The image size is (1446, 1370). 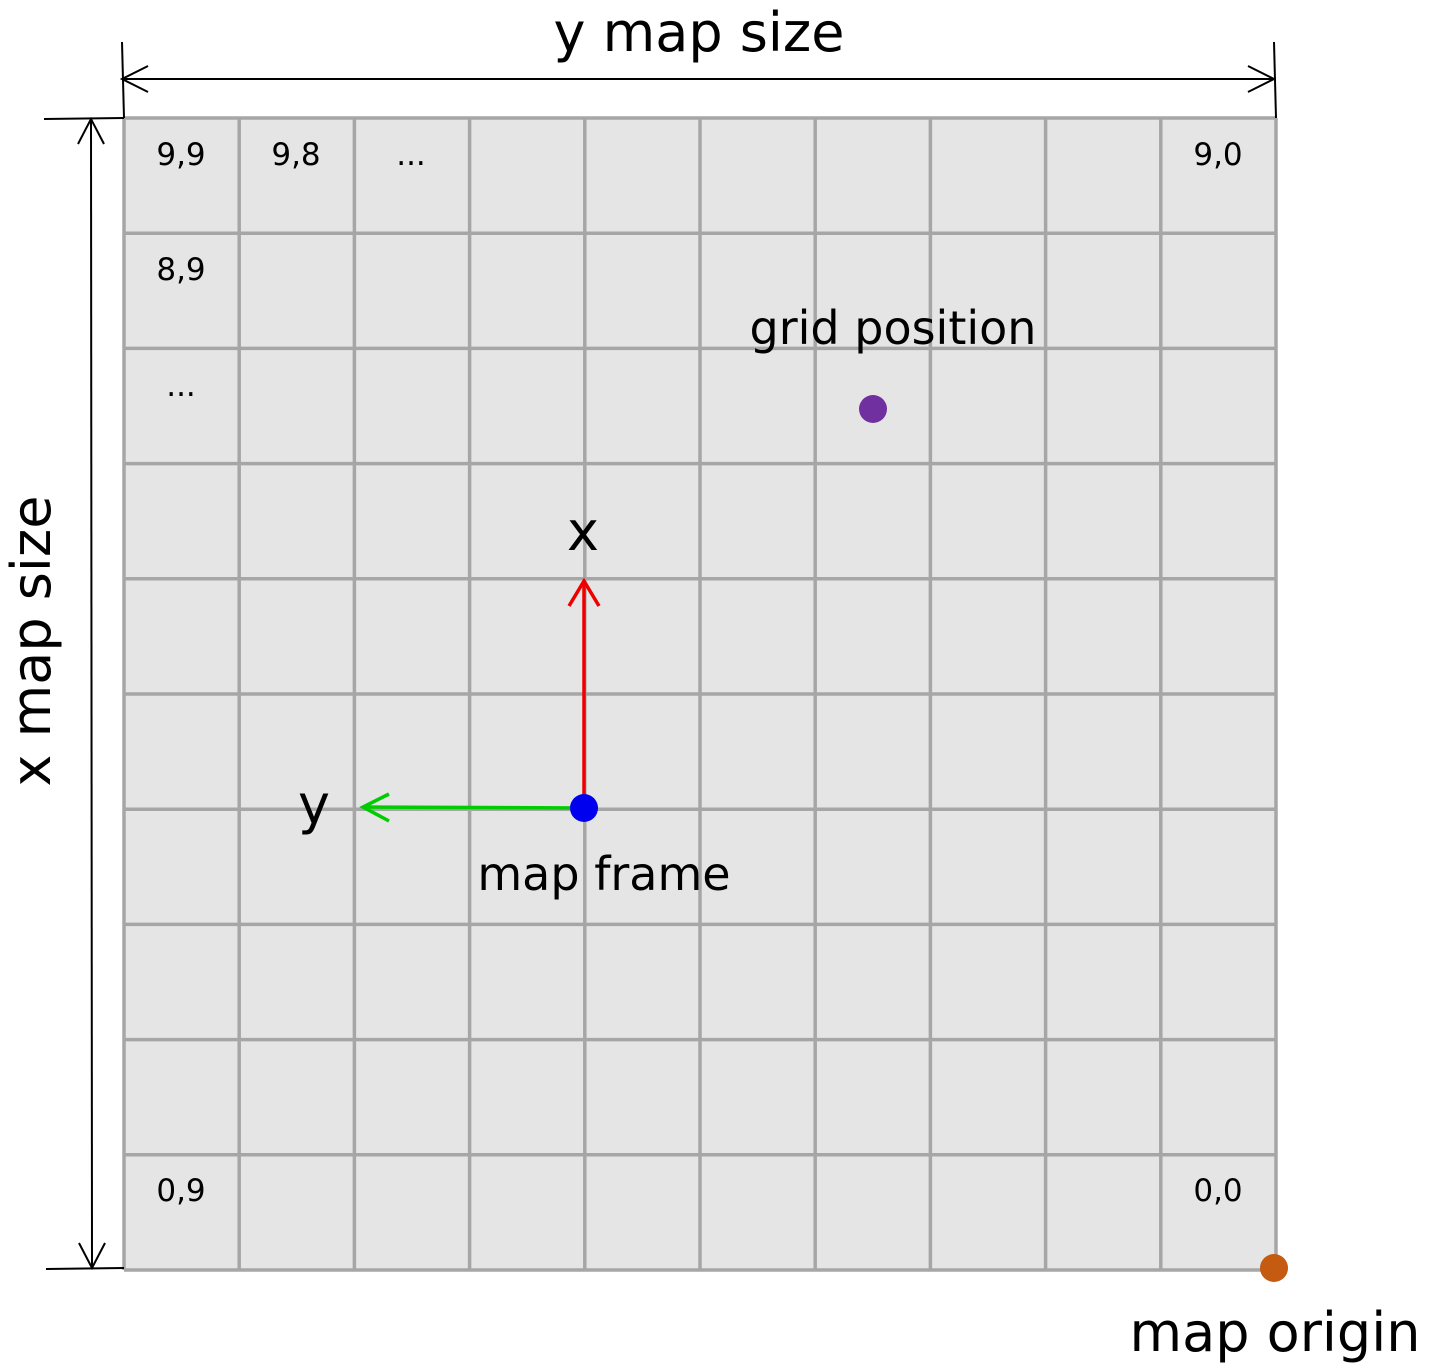 I want to click on grid-position-label: grid position, so click(x=893, y=328).